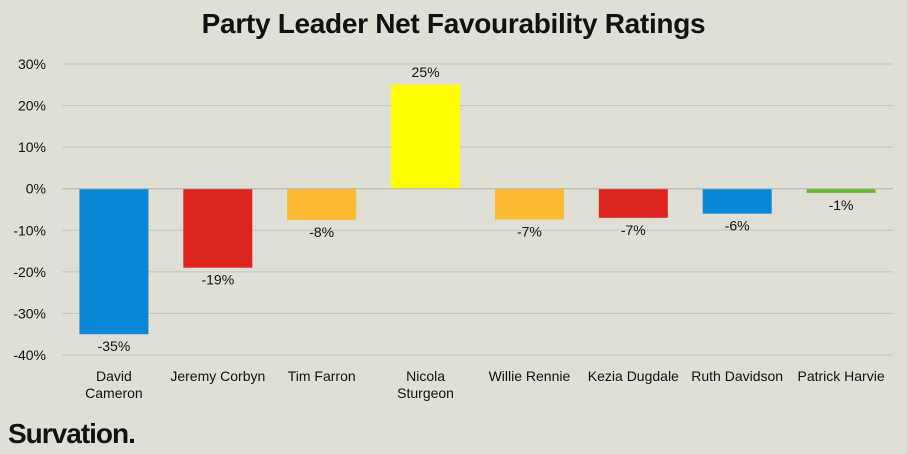  What do you see at coordinates (453, 23) in the screenshot?
I see `chart-title: Party Leader Net Favourability Ratings` at bounding box center [453, 23].